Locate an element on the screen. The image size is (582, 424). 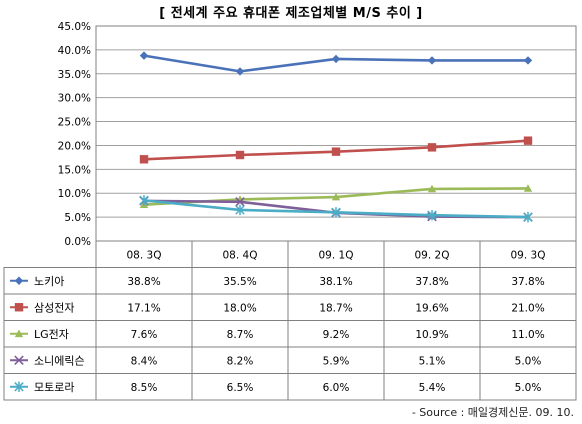
data-table-value: 8.4% is located at coordinates (144, 361).